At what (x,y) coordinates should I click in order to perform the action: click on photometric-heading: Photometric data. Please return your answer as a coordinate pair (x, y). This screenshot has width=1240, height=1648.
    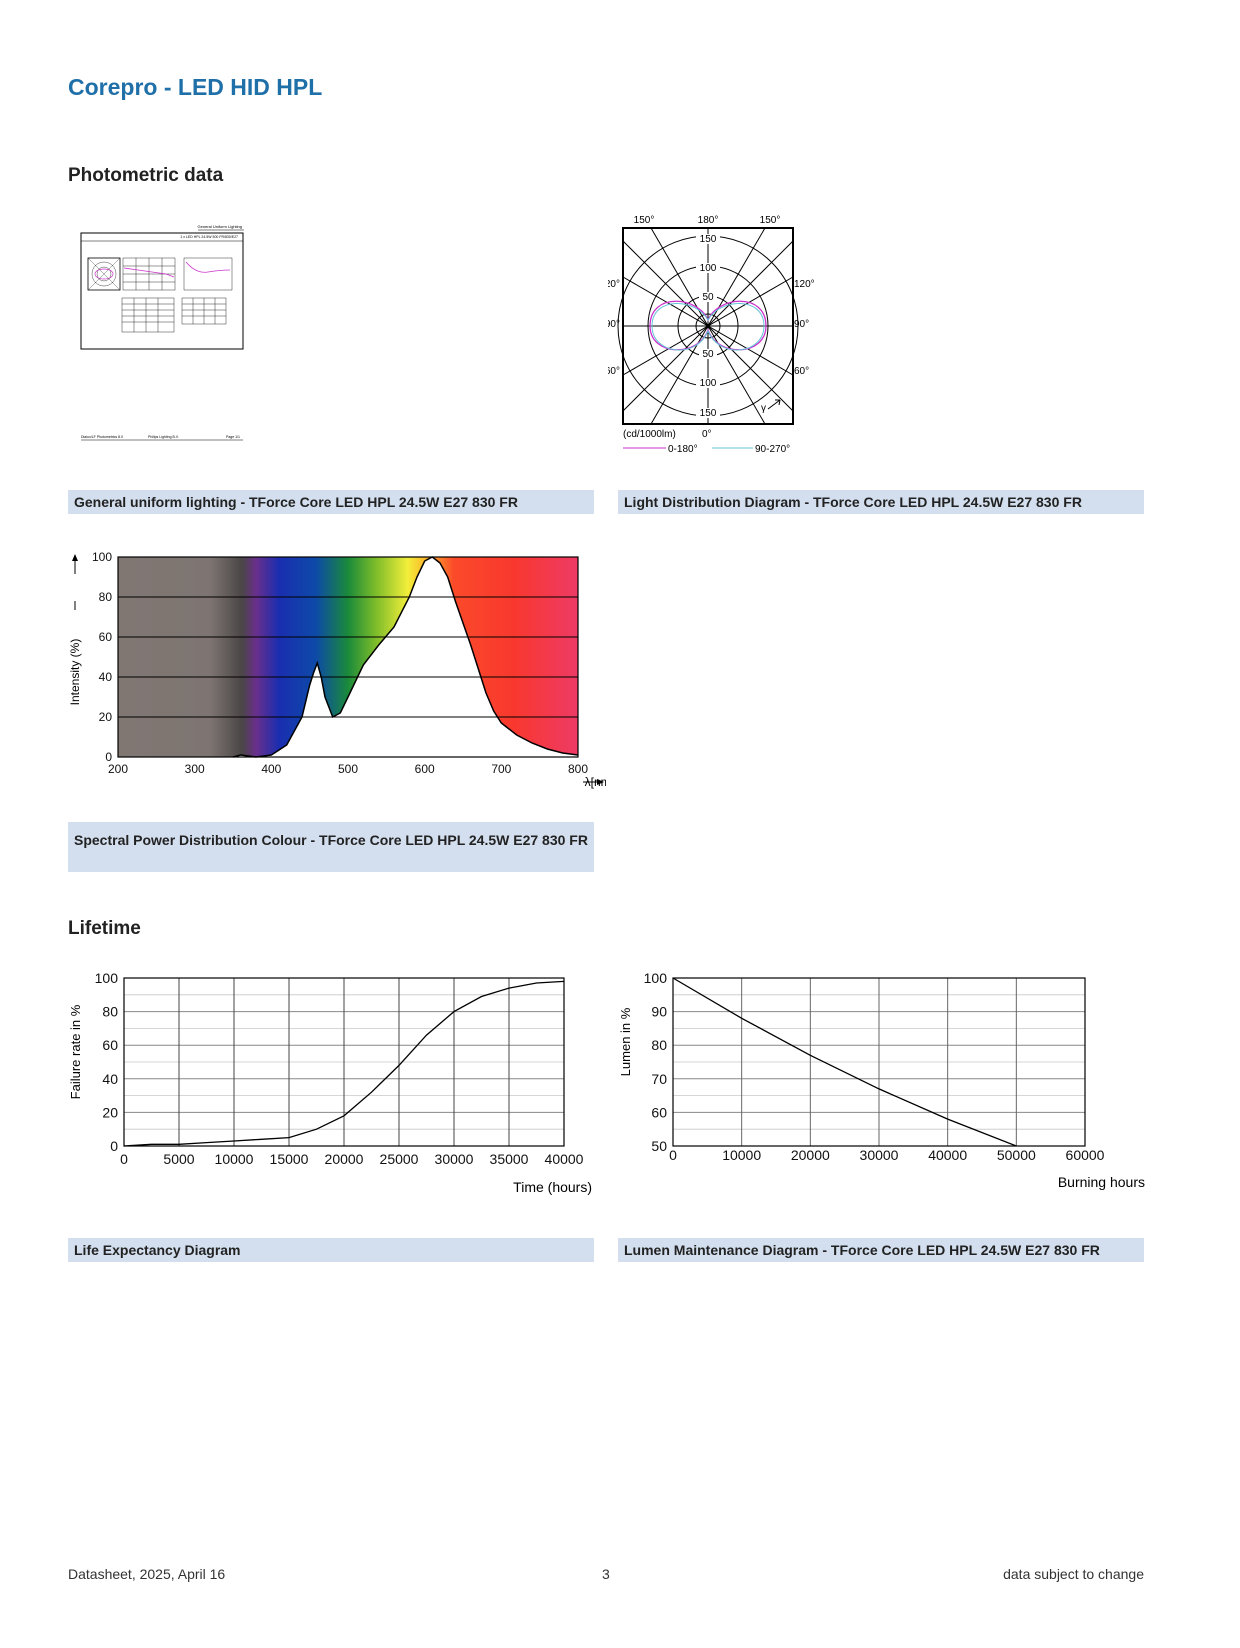
    Looking at the image, I should click on (146, 175).